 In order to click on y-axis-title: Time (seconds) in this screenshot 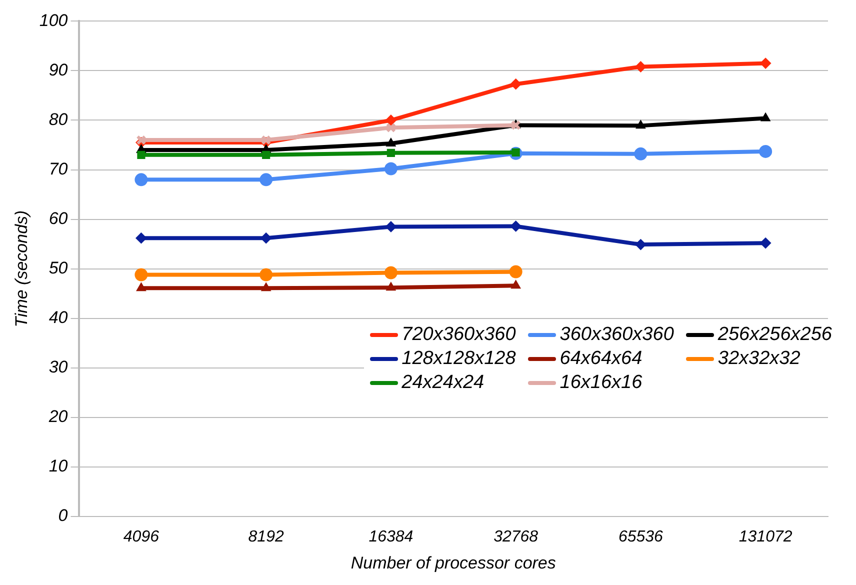, I will do `click(21, 269)`.